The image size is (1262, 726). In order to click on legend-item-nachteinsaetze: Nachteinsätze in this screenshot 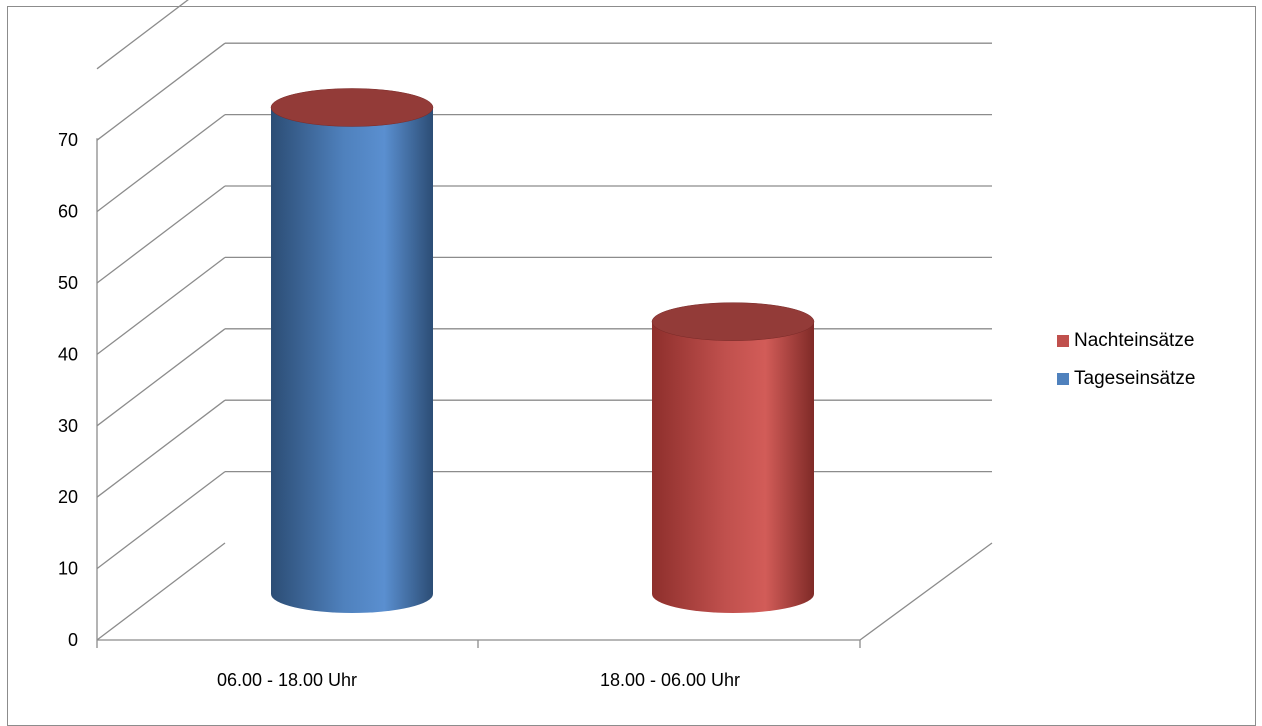, I will do `click(1157, 341)`.